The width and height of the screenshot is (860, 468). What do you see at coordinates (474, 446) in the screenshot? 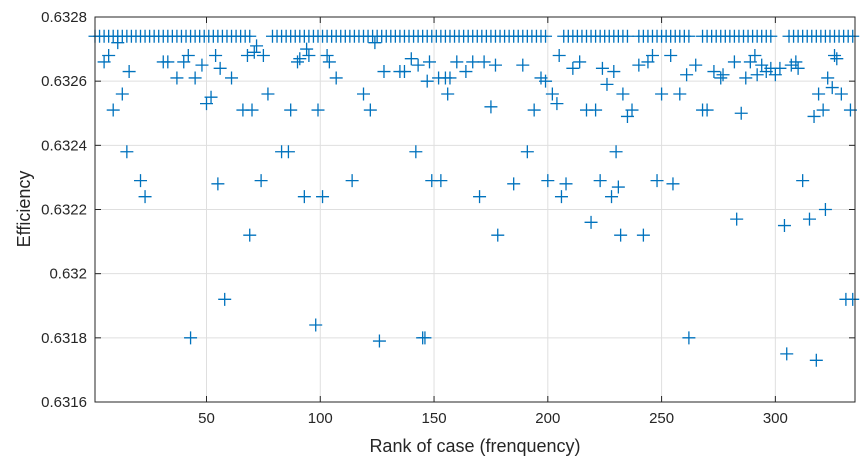
I see `x-axis-title: Rank of case (frenquency)` at bounding box center [474, 446].